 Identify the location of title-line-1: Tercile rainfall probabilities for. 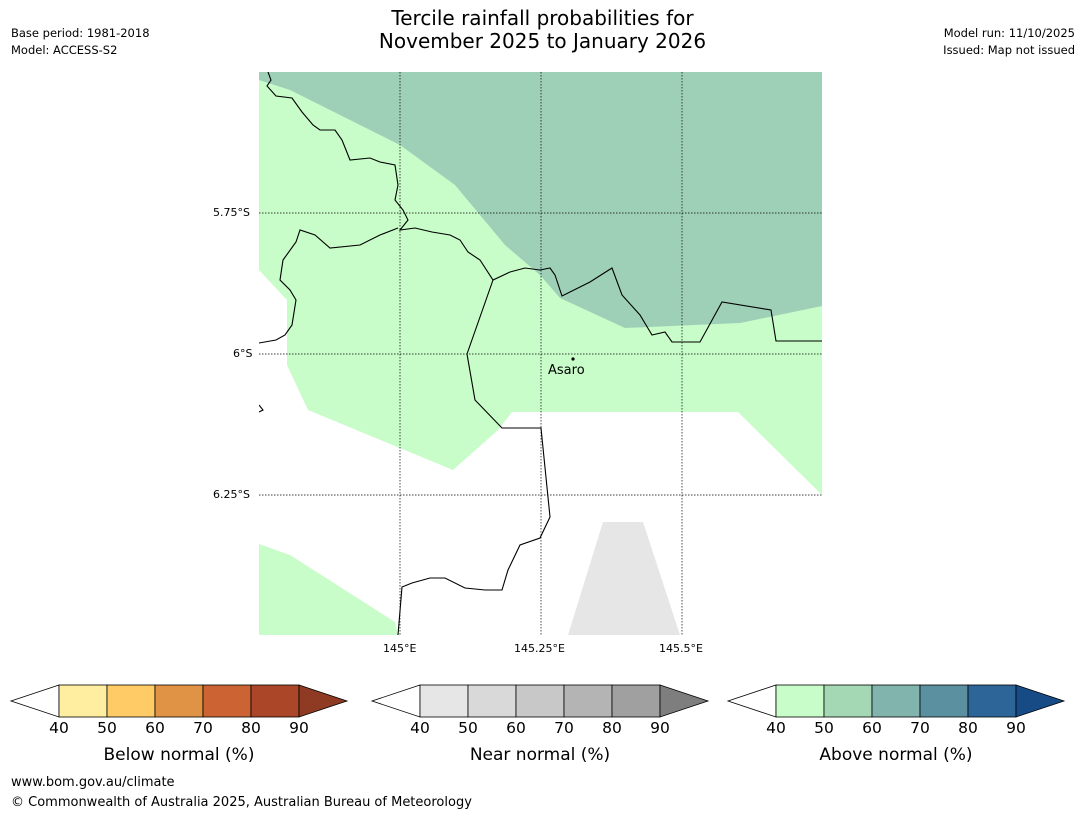
(542, 18).